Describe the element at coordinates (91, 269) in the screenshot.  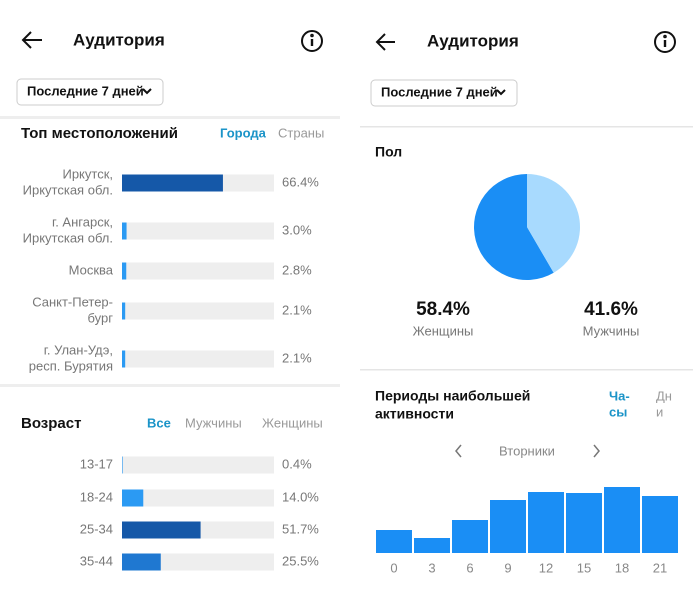
I see `row-label: Москва` at that location.